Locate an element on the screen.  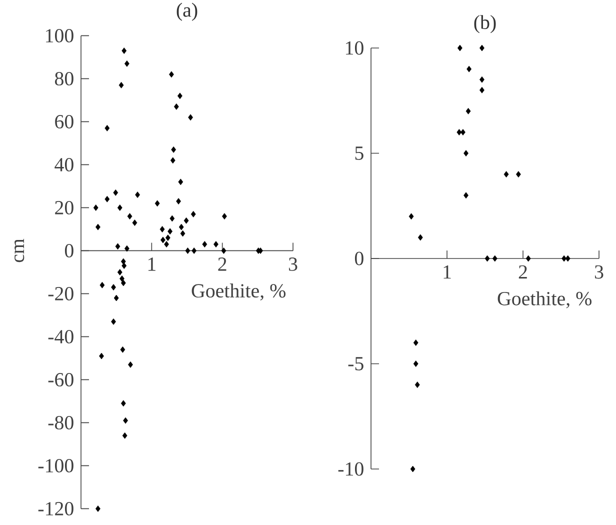
y-tick-label: 20 is located at coordinates (64, 207).